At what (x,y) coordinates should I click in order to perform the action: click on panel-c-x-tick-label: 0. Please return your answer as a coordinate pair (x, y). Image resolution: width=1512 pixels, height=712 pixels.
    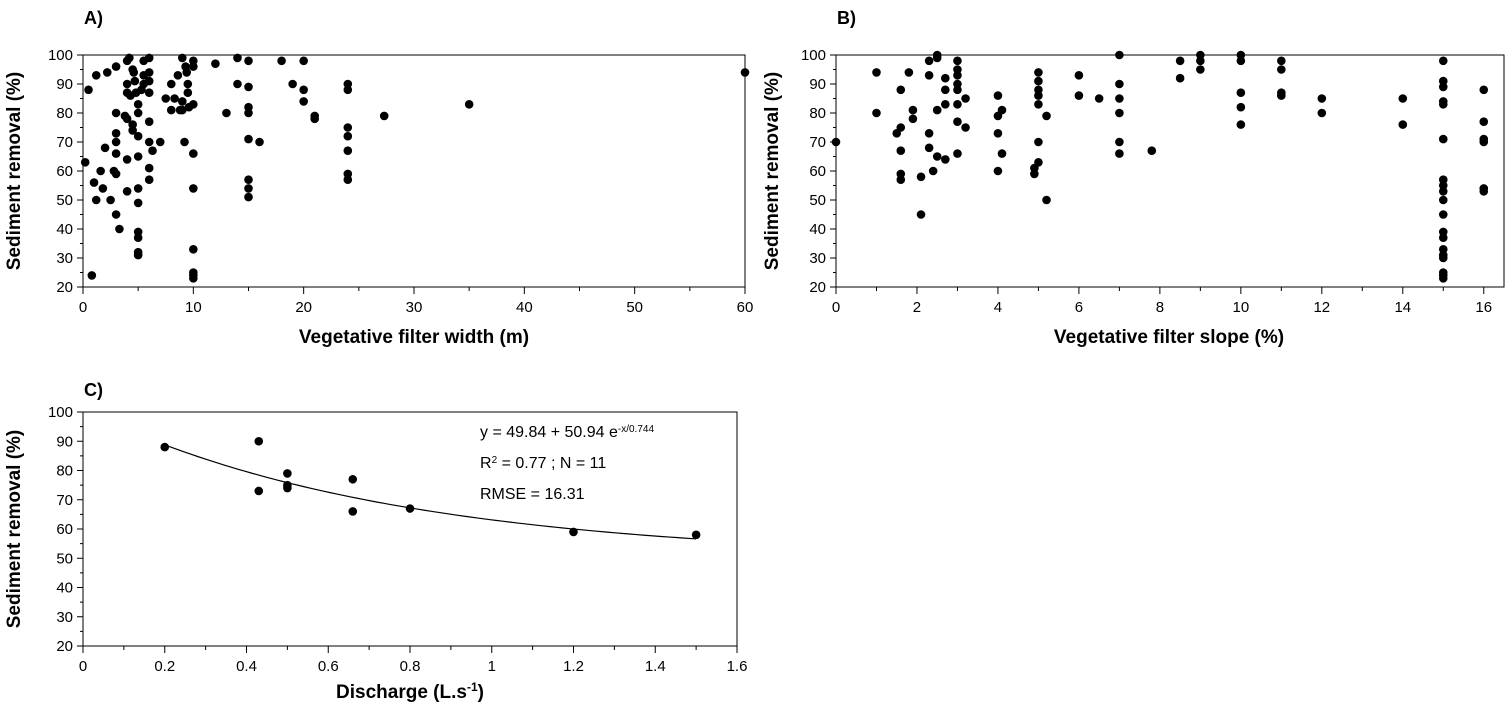
    Looking at the image, I should click on (83, 666).